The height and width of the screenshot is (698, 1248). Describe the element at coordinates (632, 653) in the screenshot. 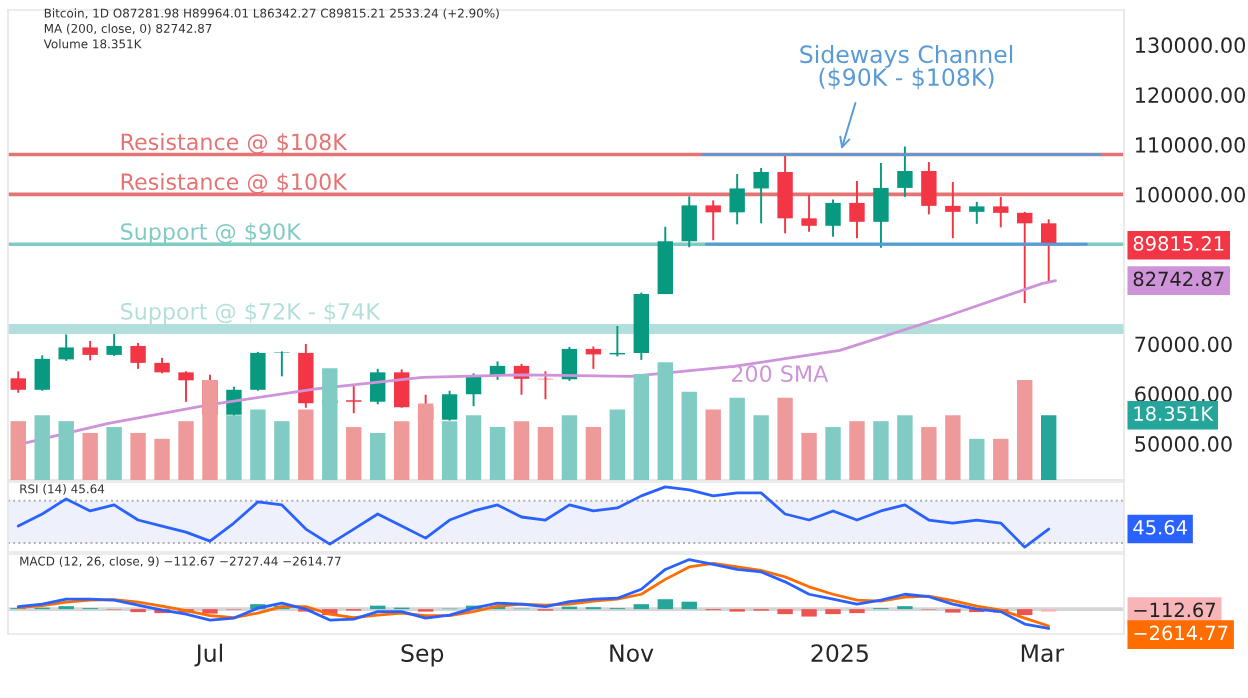

I see `x-tick-label: Nov` at that location.